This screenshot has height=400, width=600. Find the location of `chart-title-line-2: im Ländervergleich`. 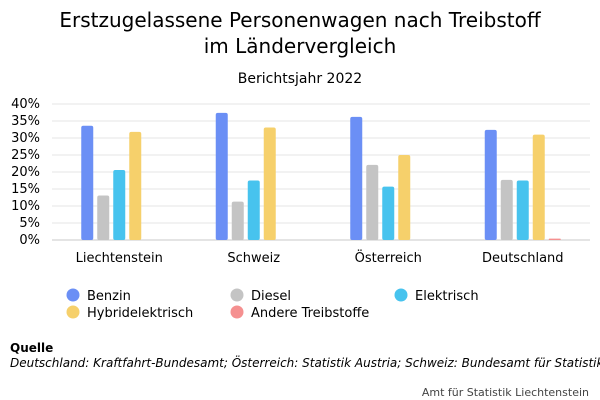

chart-title-line-2: im Ländervergleich is located at coordinates (300, 46).